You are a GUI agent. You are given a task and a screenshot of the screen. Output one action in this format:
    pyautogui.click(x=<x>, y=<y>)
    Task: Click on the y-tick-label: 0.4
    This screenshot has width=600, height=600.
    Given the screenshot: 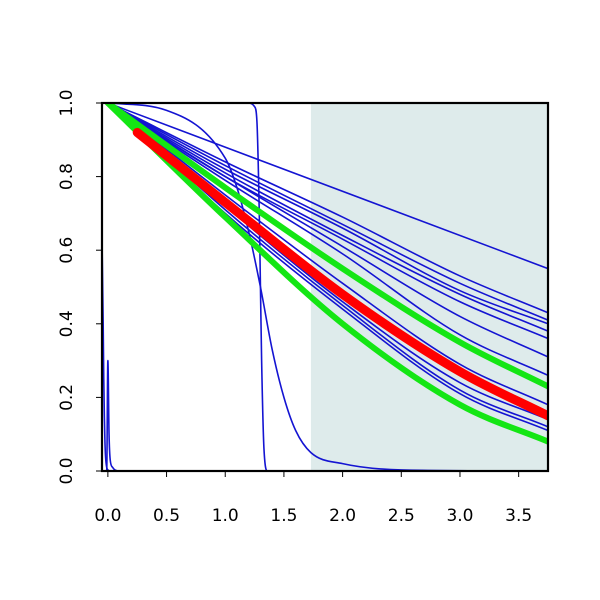 What is the action you would take?
    pyautogui.click(x=67, y=323)
    